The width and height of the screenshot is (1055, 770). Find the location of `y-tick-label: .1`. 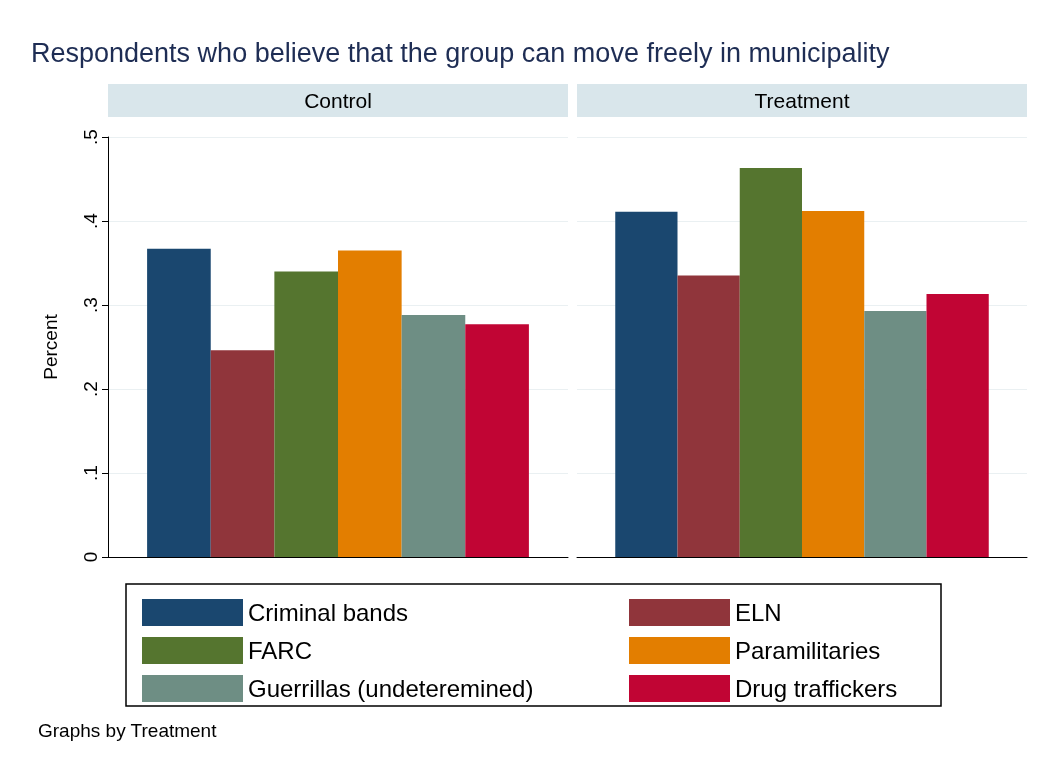

y-tick-label: .1 is located at coordinates (90, 473).